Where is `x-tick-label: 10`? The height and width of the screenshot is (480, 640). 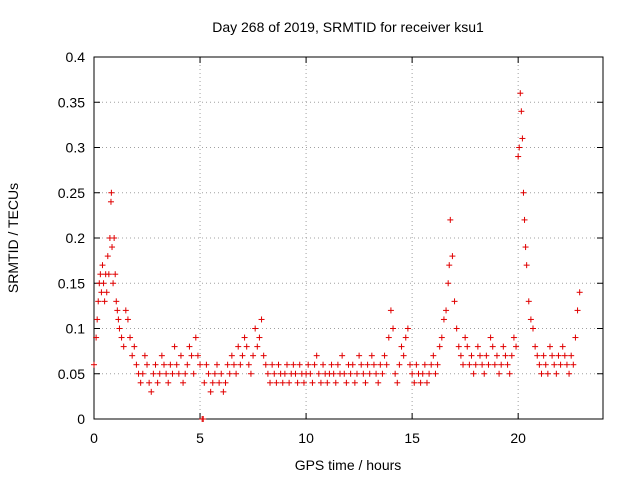
x-tick-label: 10 is located at coordinates (306, 438).